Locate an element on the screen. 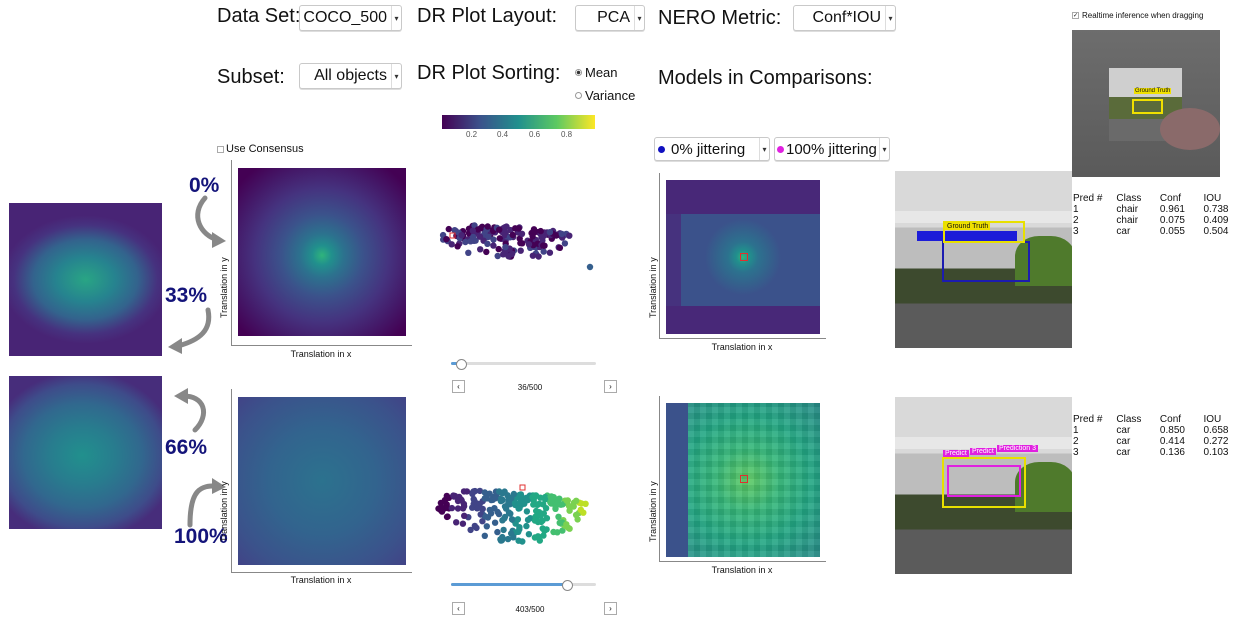 This screenshot has height=618, width=1247. ground-truth-tag: Ground Truth is located at coordinates (1153, 91).